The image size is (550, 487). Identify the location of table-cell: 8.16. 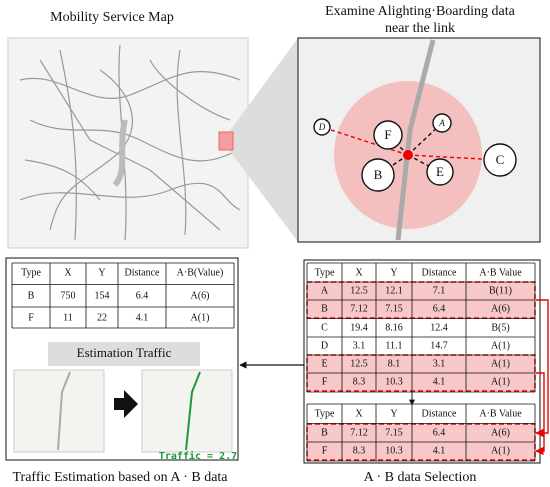
(394, 327).